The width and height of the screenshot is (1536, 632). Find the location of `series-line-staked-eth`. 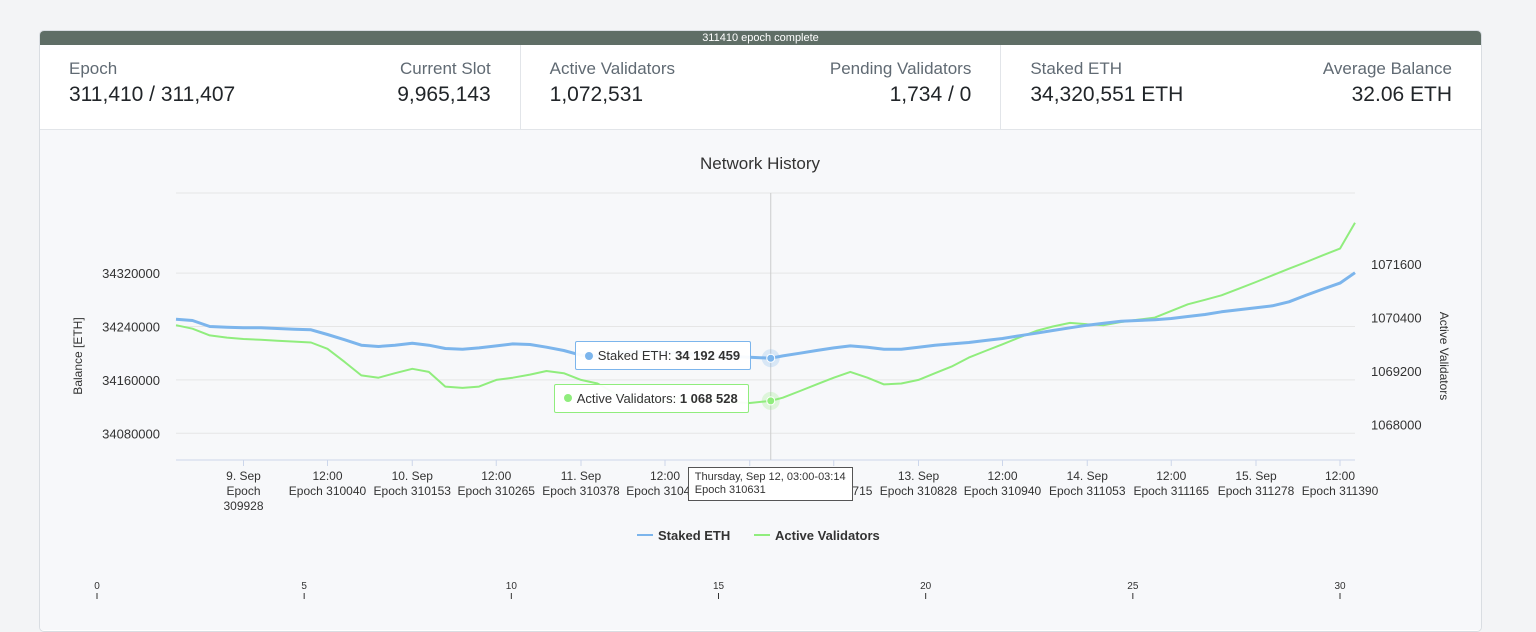

series-line-staked-eth is located at coordinates (765, 315).